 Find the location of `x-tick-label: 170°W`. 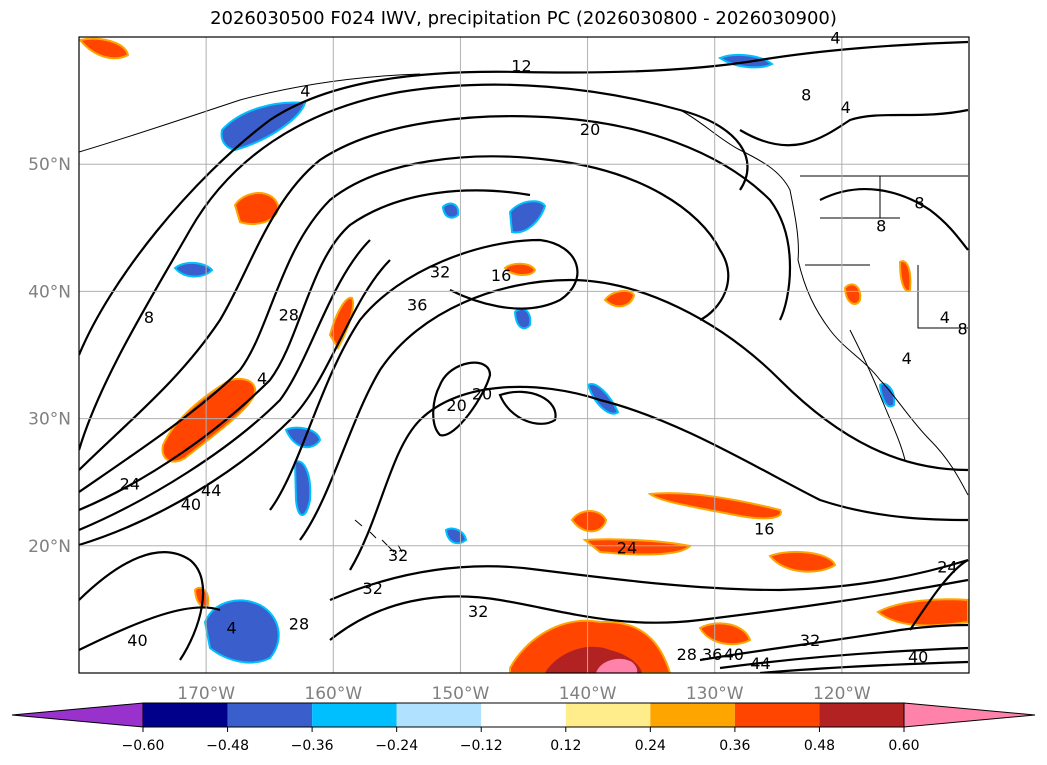

x-tick-label: 170°W is located at coordinates (206, 694).